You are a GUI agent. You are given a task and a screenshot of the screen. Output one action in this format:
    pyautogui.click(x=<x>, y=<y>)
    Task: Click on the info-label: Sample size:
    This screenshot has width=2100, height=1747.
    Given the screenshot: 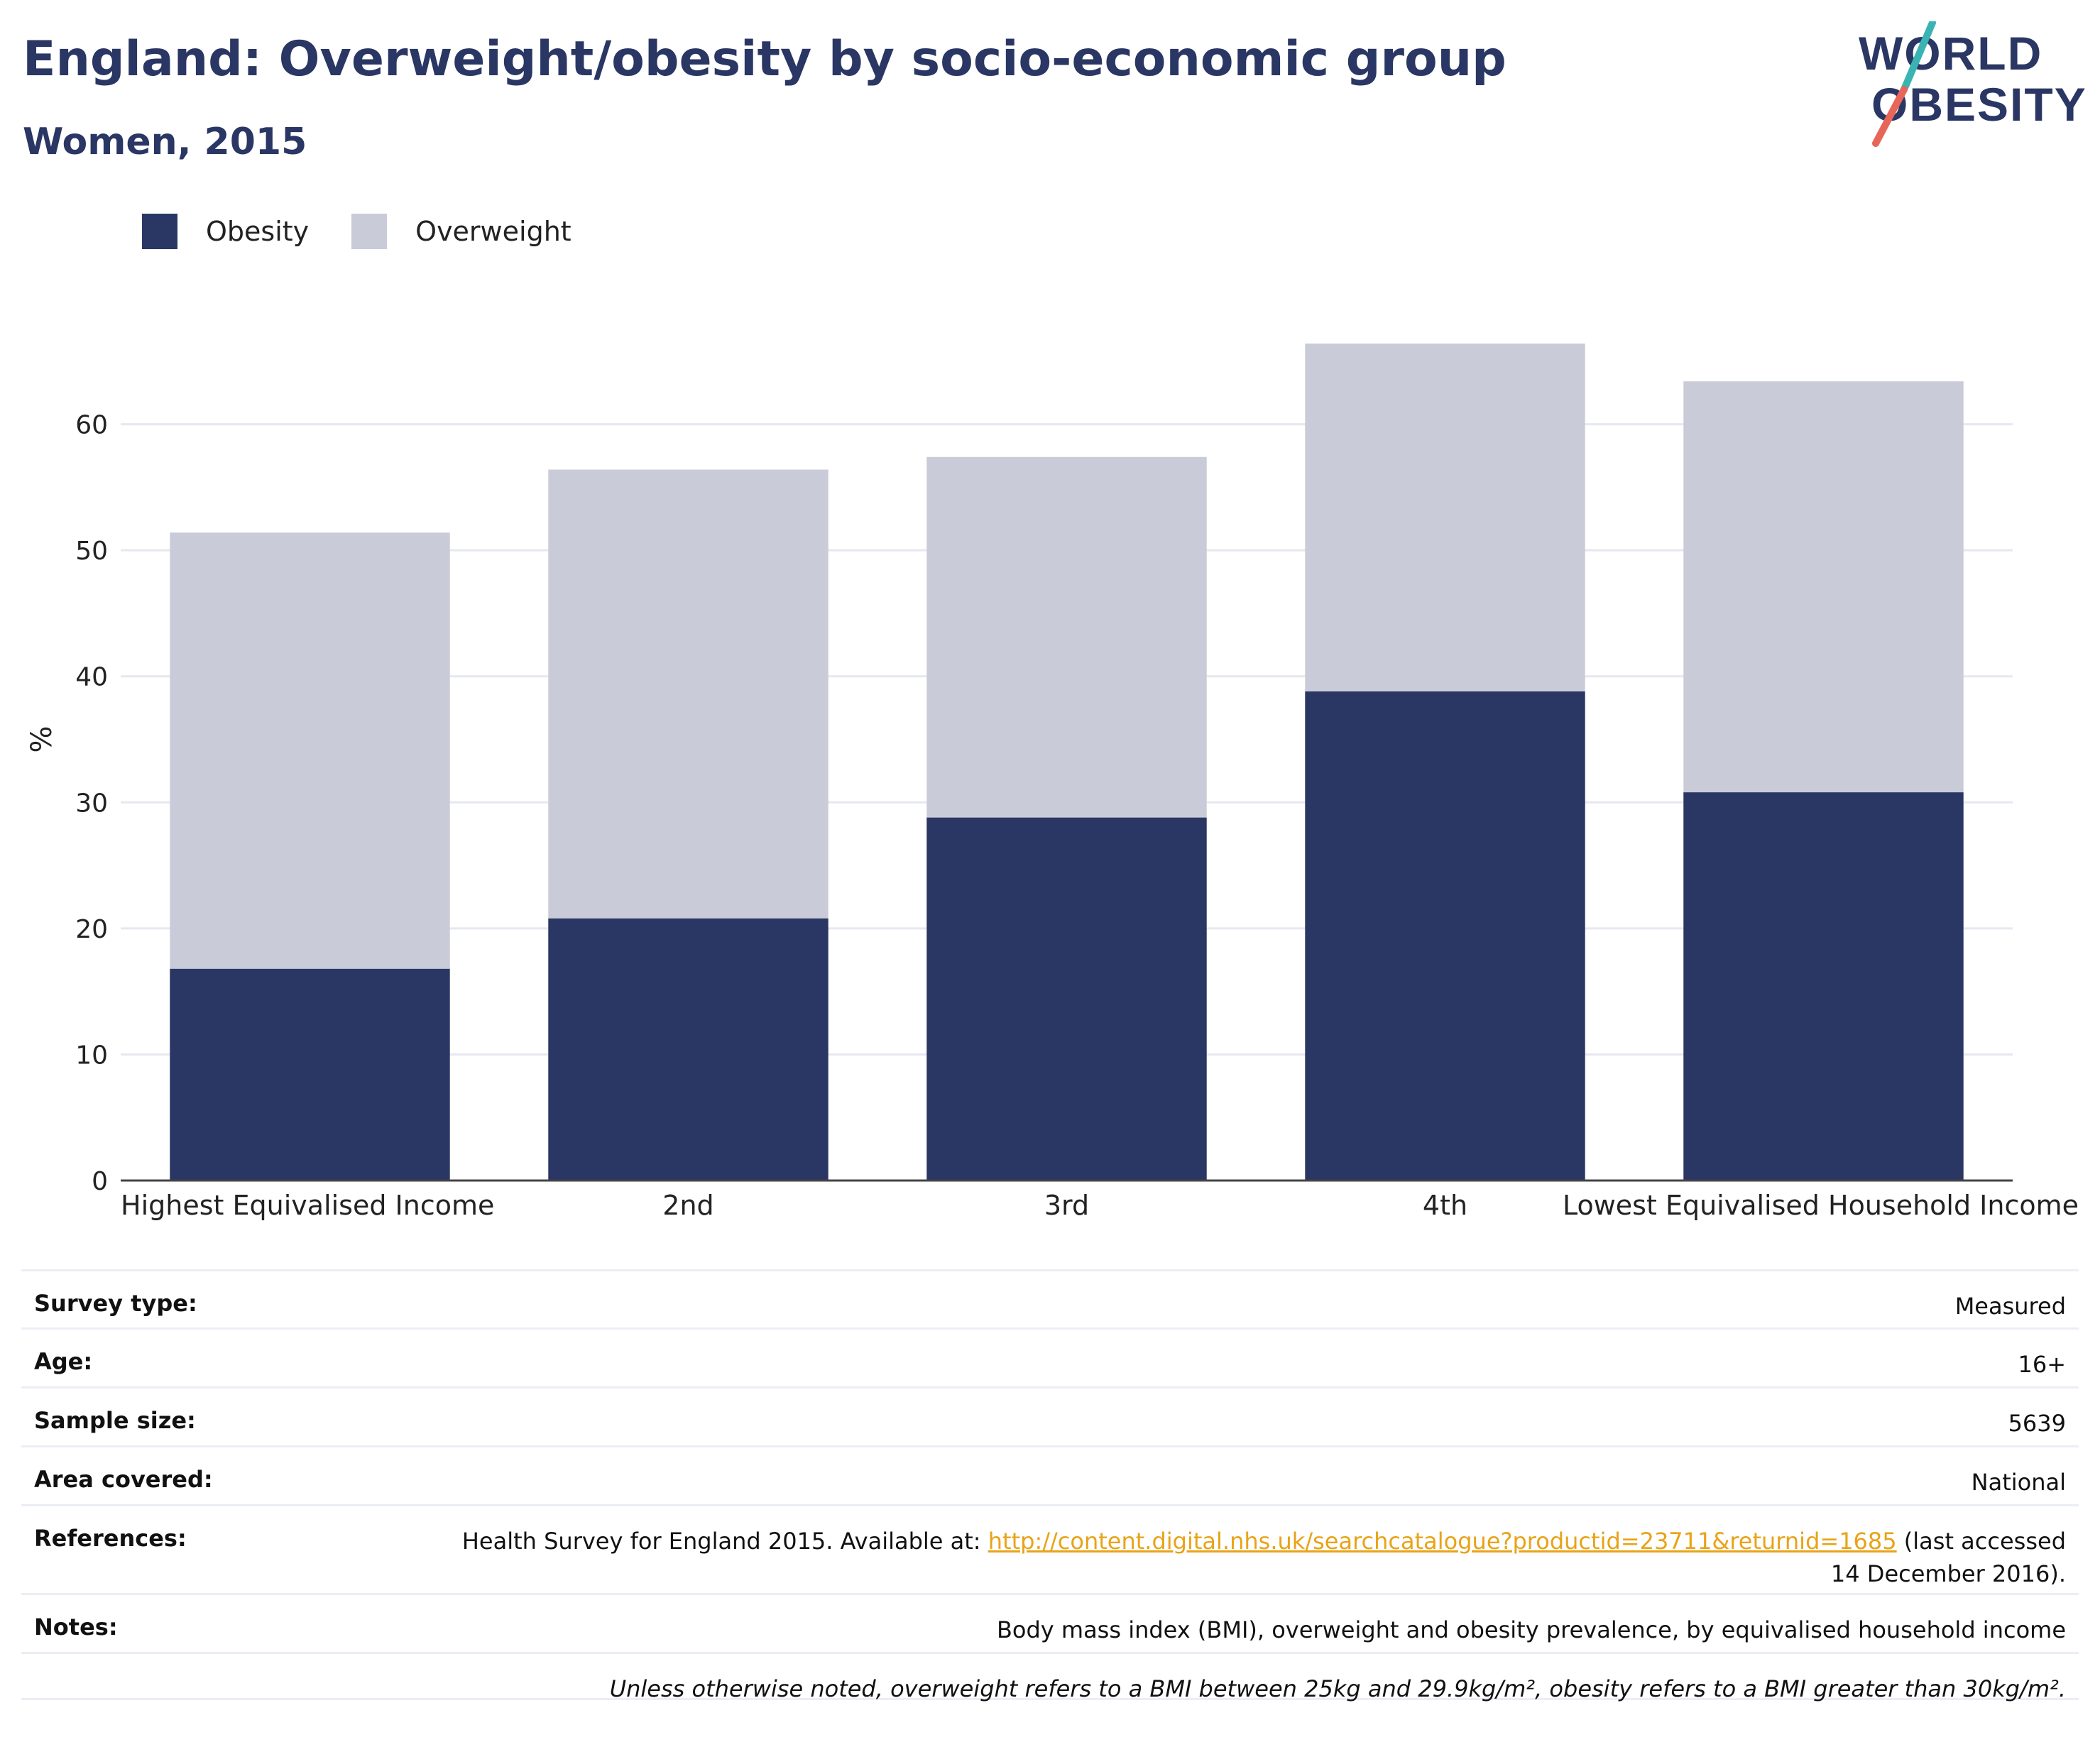 What is the action you would take?
    pyautogui.click(x=115, y=1420)
    